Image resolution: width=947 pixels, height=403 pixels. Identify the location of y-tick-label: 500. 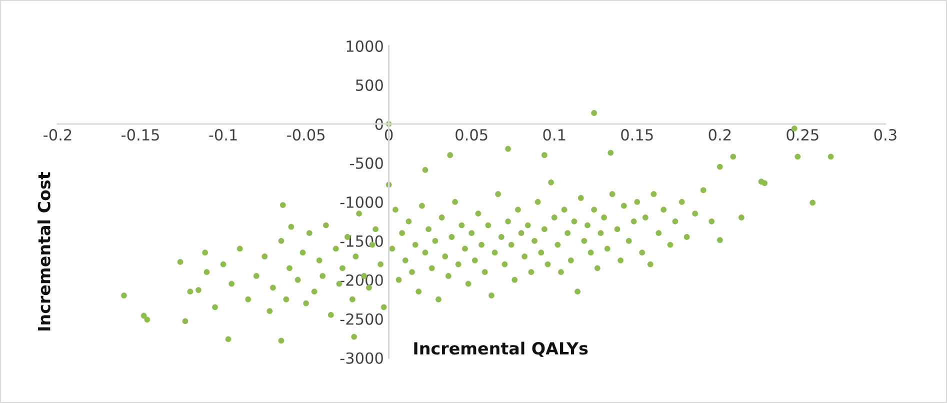
(369, 85).